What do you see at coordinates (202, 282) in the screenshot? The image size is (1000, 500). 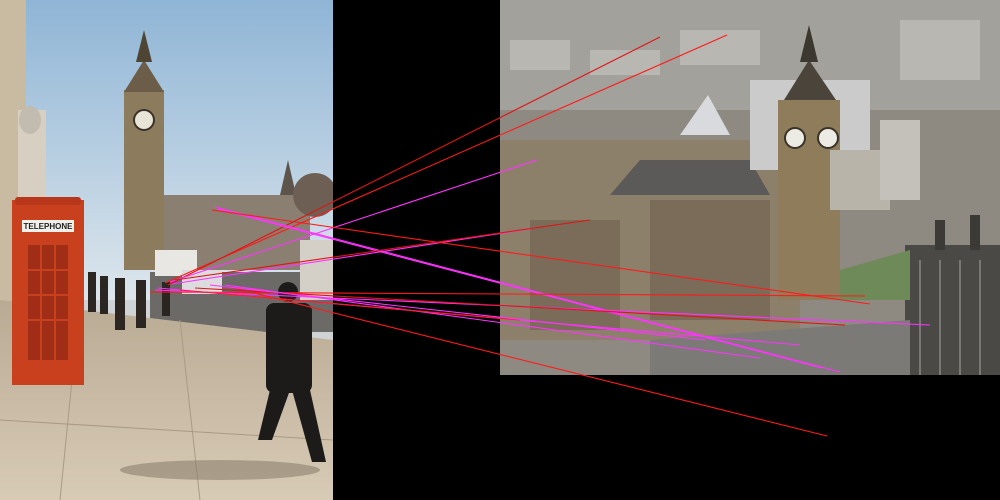 I see `white-car` at bounding box center [202, 282].